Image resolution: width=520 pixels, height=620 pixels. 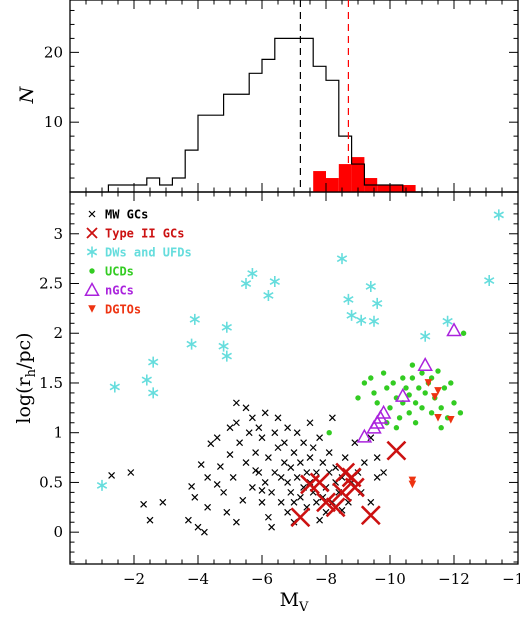 What do you see at coordinates (326, 579) in the screenshot?
I see `x-tick-label: −8` at bounding box center [326, 579].